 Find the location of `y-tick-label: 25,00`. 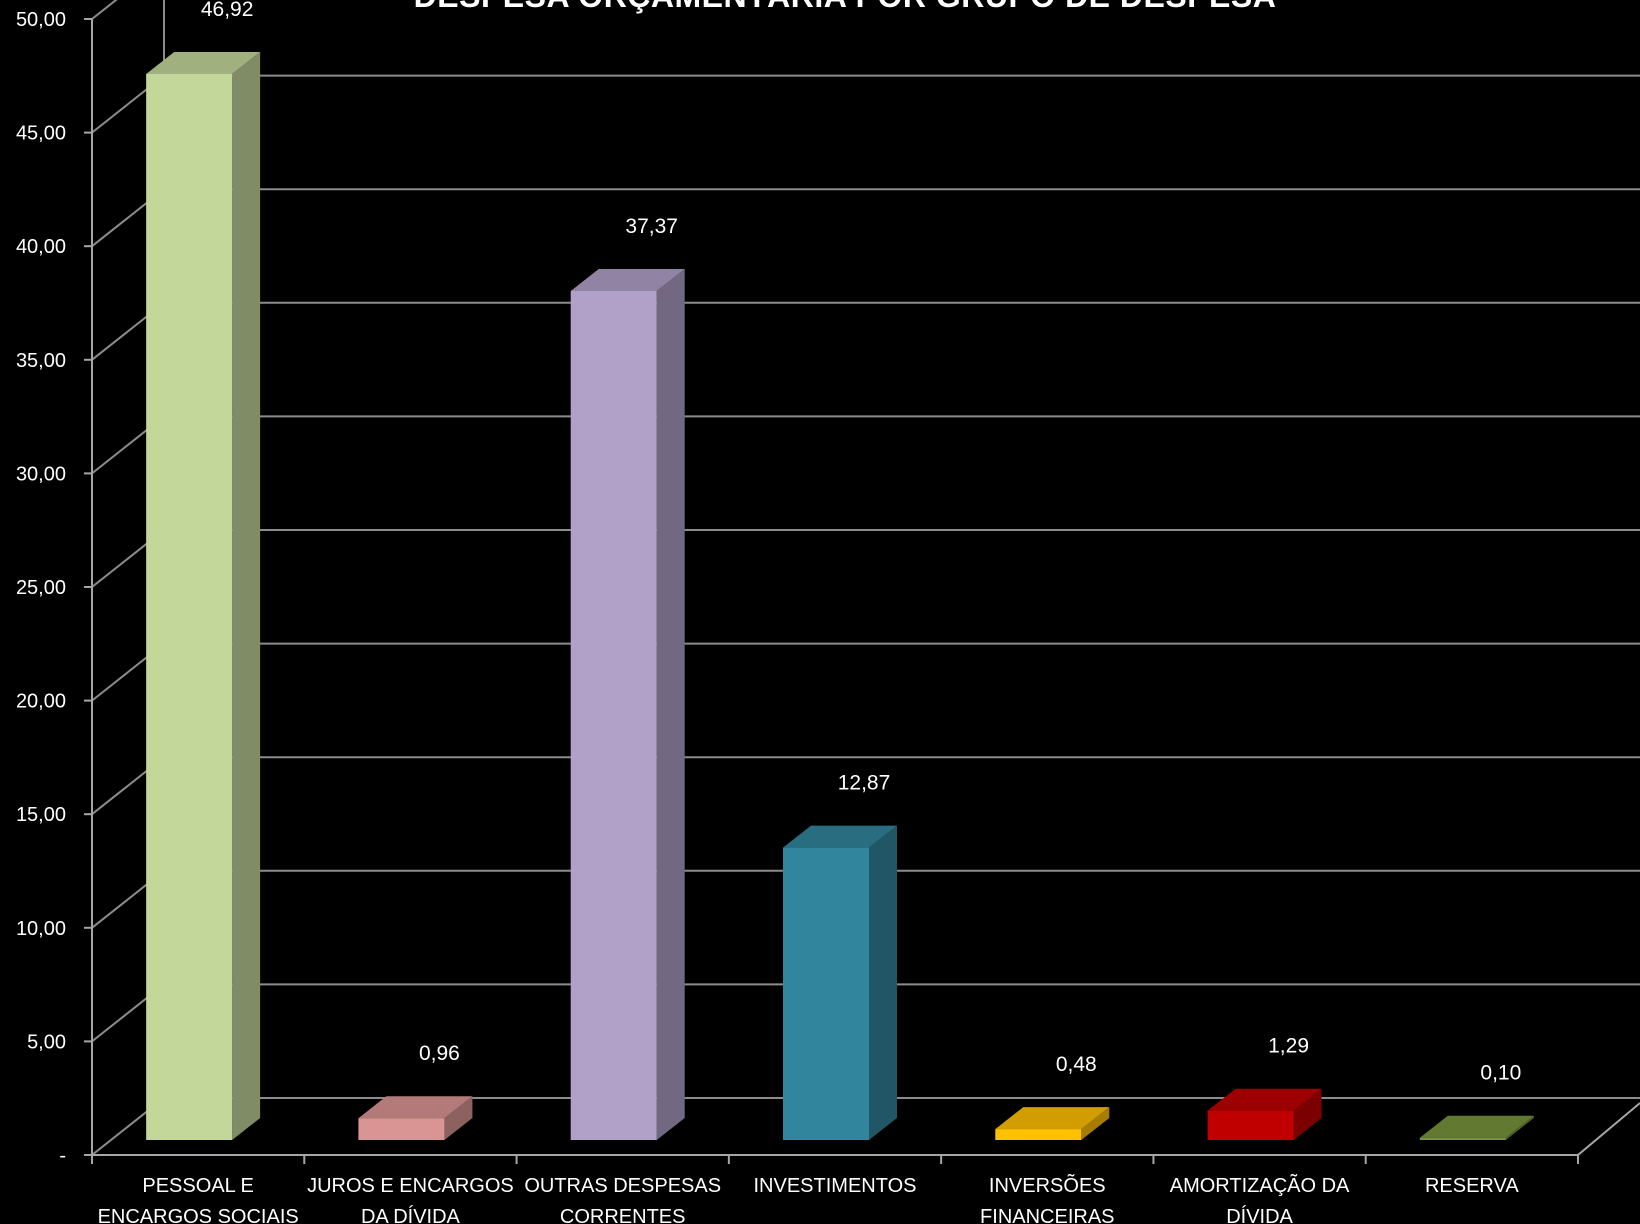

y-tick-label: 25,00 is located at coordinates (41, 588).